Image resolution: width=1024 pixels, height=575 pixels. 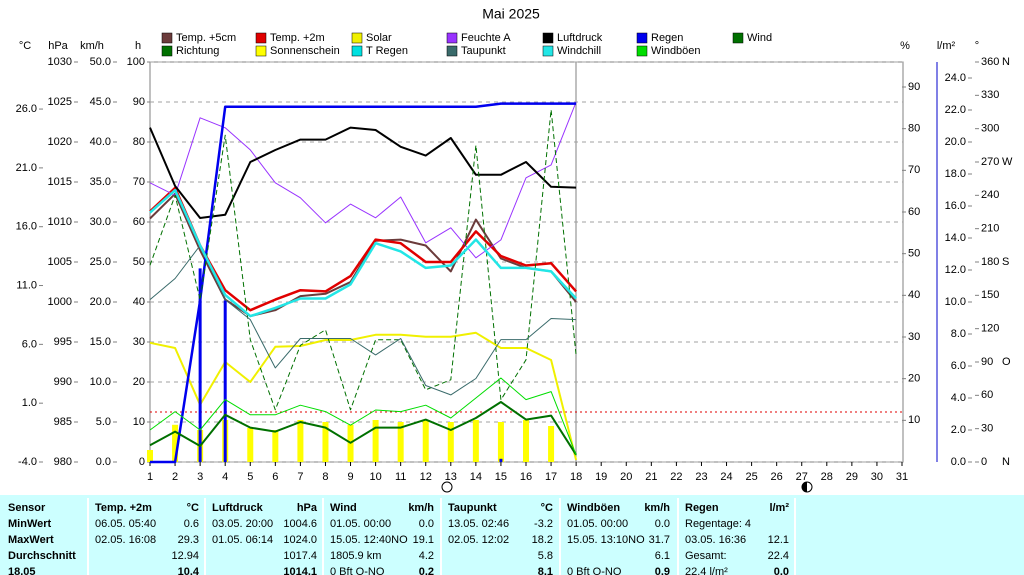 I want to click on cell-value: 5.8, so click(x=545, y=556).